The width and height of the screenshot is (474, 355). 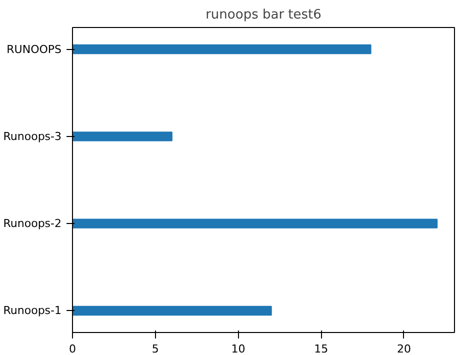 What do you see at coordinates (155, 348) in the screenshot?
I see `x-tick-label: 5` at bounding box center [155, 348].